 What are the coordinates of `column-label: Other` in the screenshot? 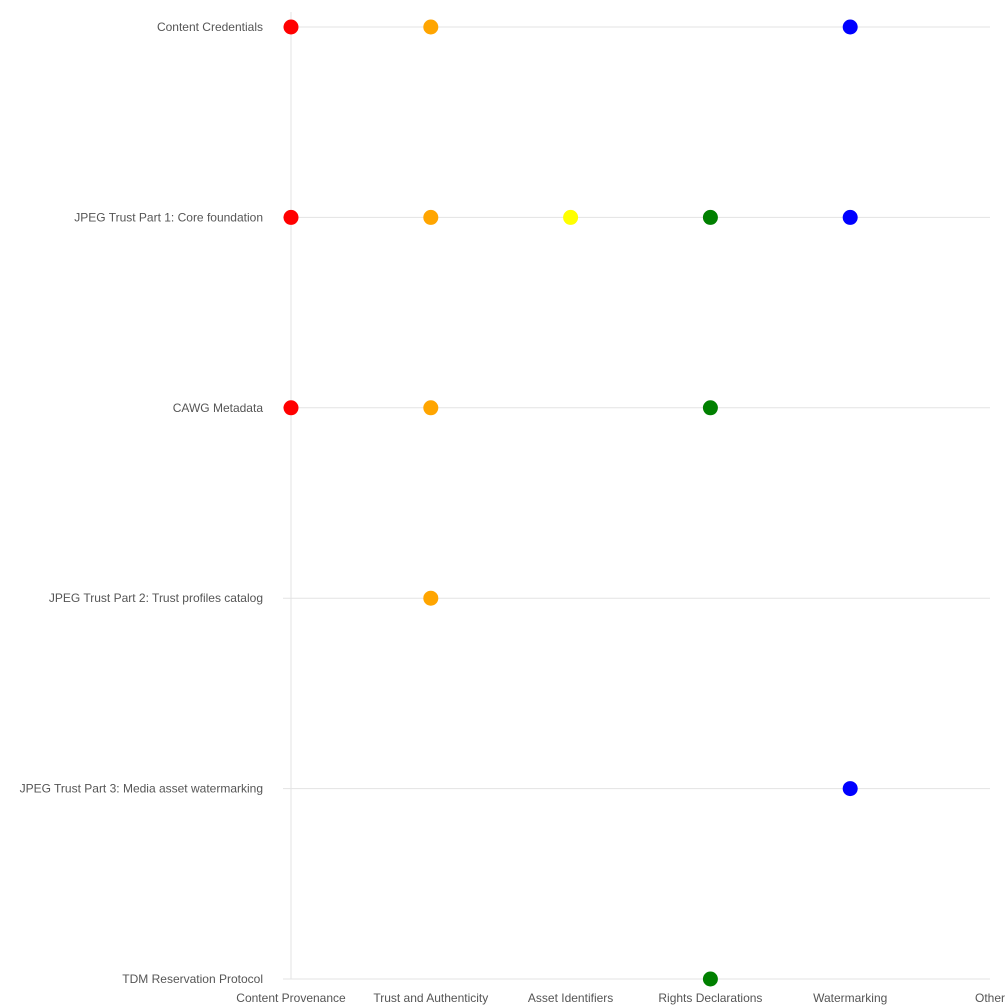 It's located at (990, 998).